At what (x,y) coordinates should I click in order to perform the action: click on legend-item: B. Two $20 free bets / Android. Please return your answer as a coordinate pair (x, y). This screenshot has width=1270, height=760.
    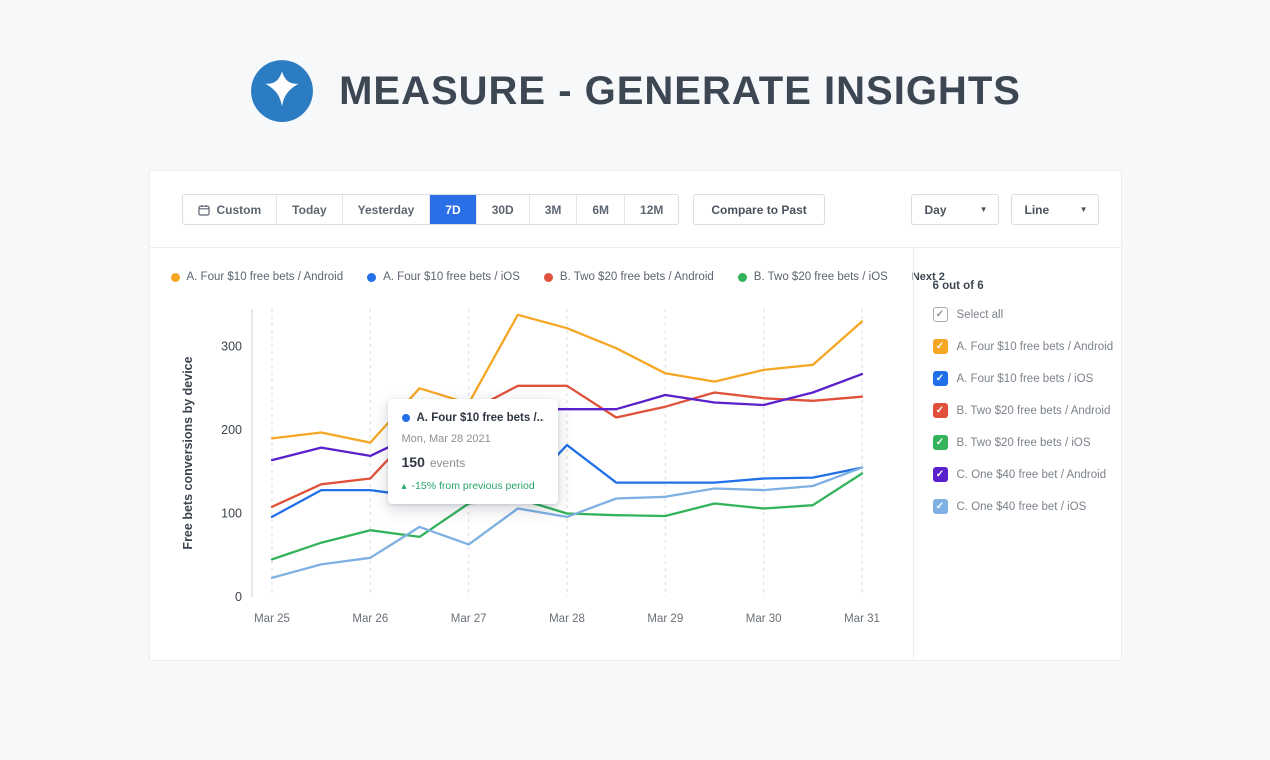
    Looking at the image, I should click on (628, 277).